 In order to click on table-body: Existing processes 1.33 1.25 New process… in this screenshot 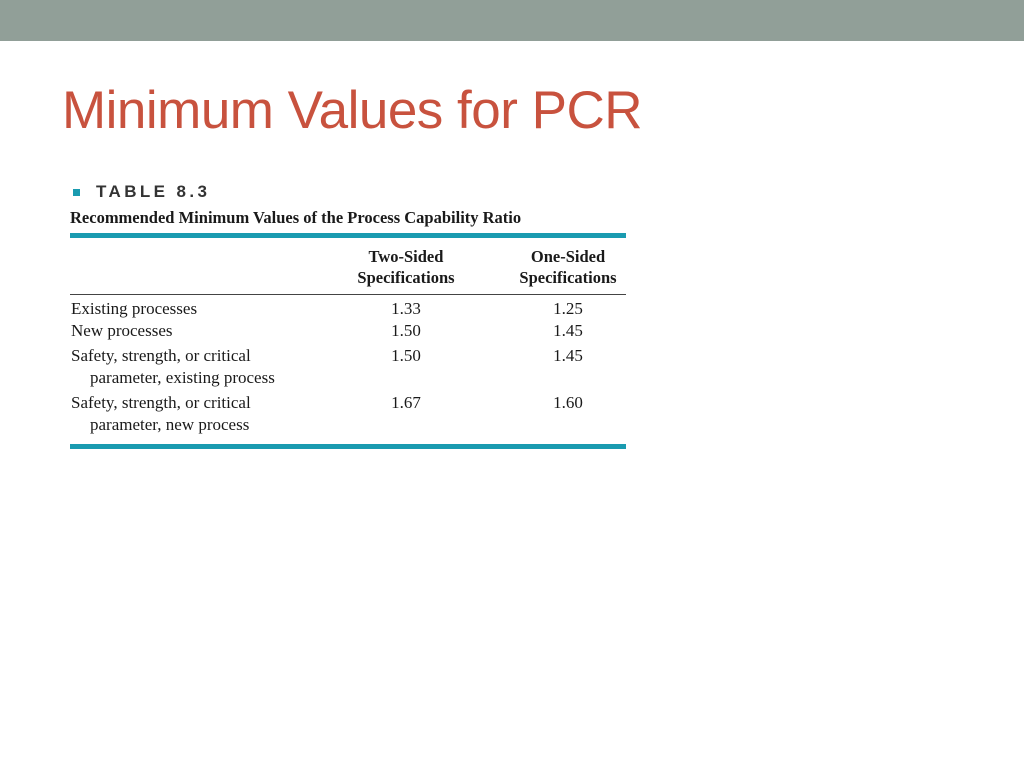, I will do `click(348, 369)`.